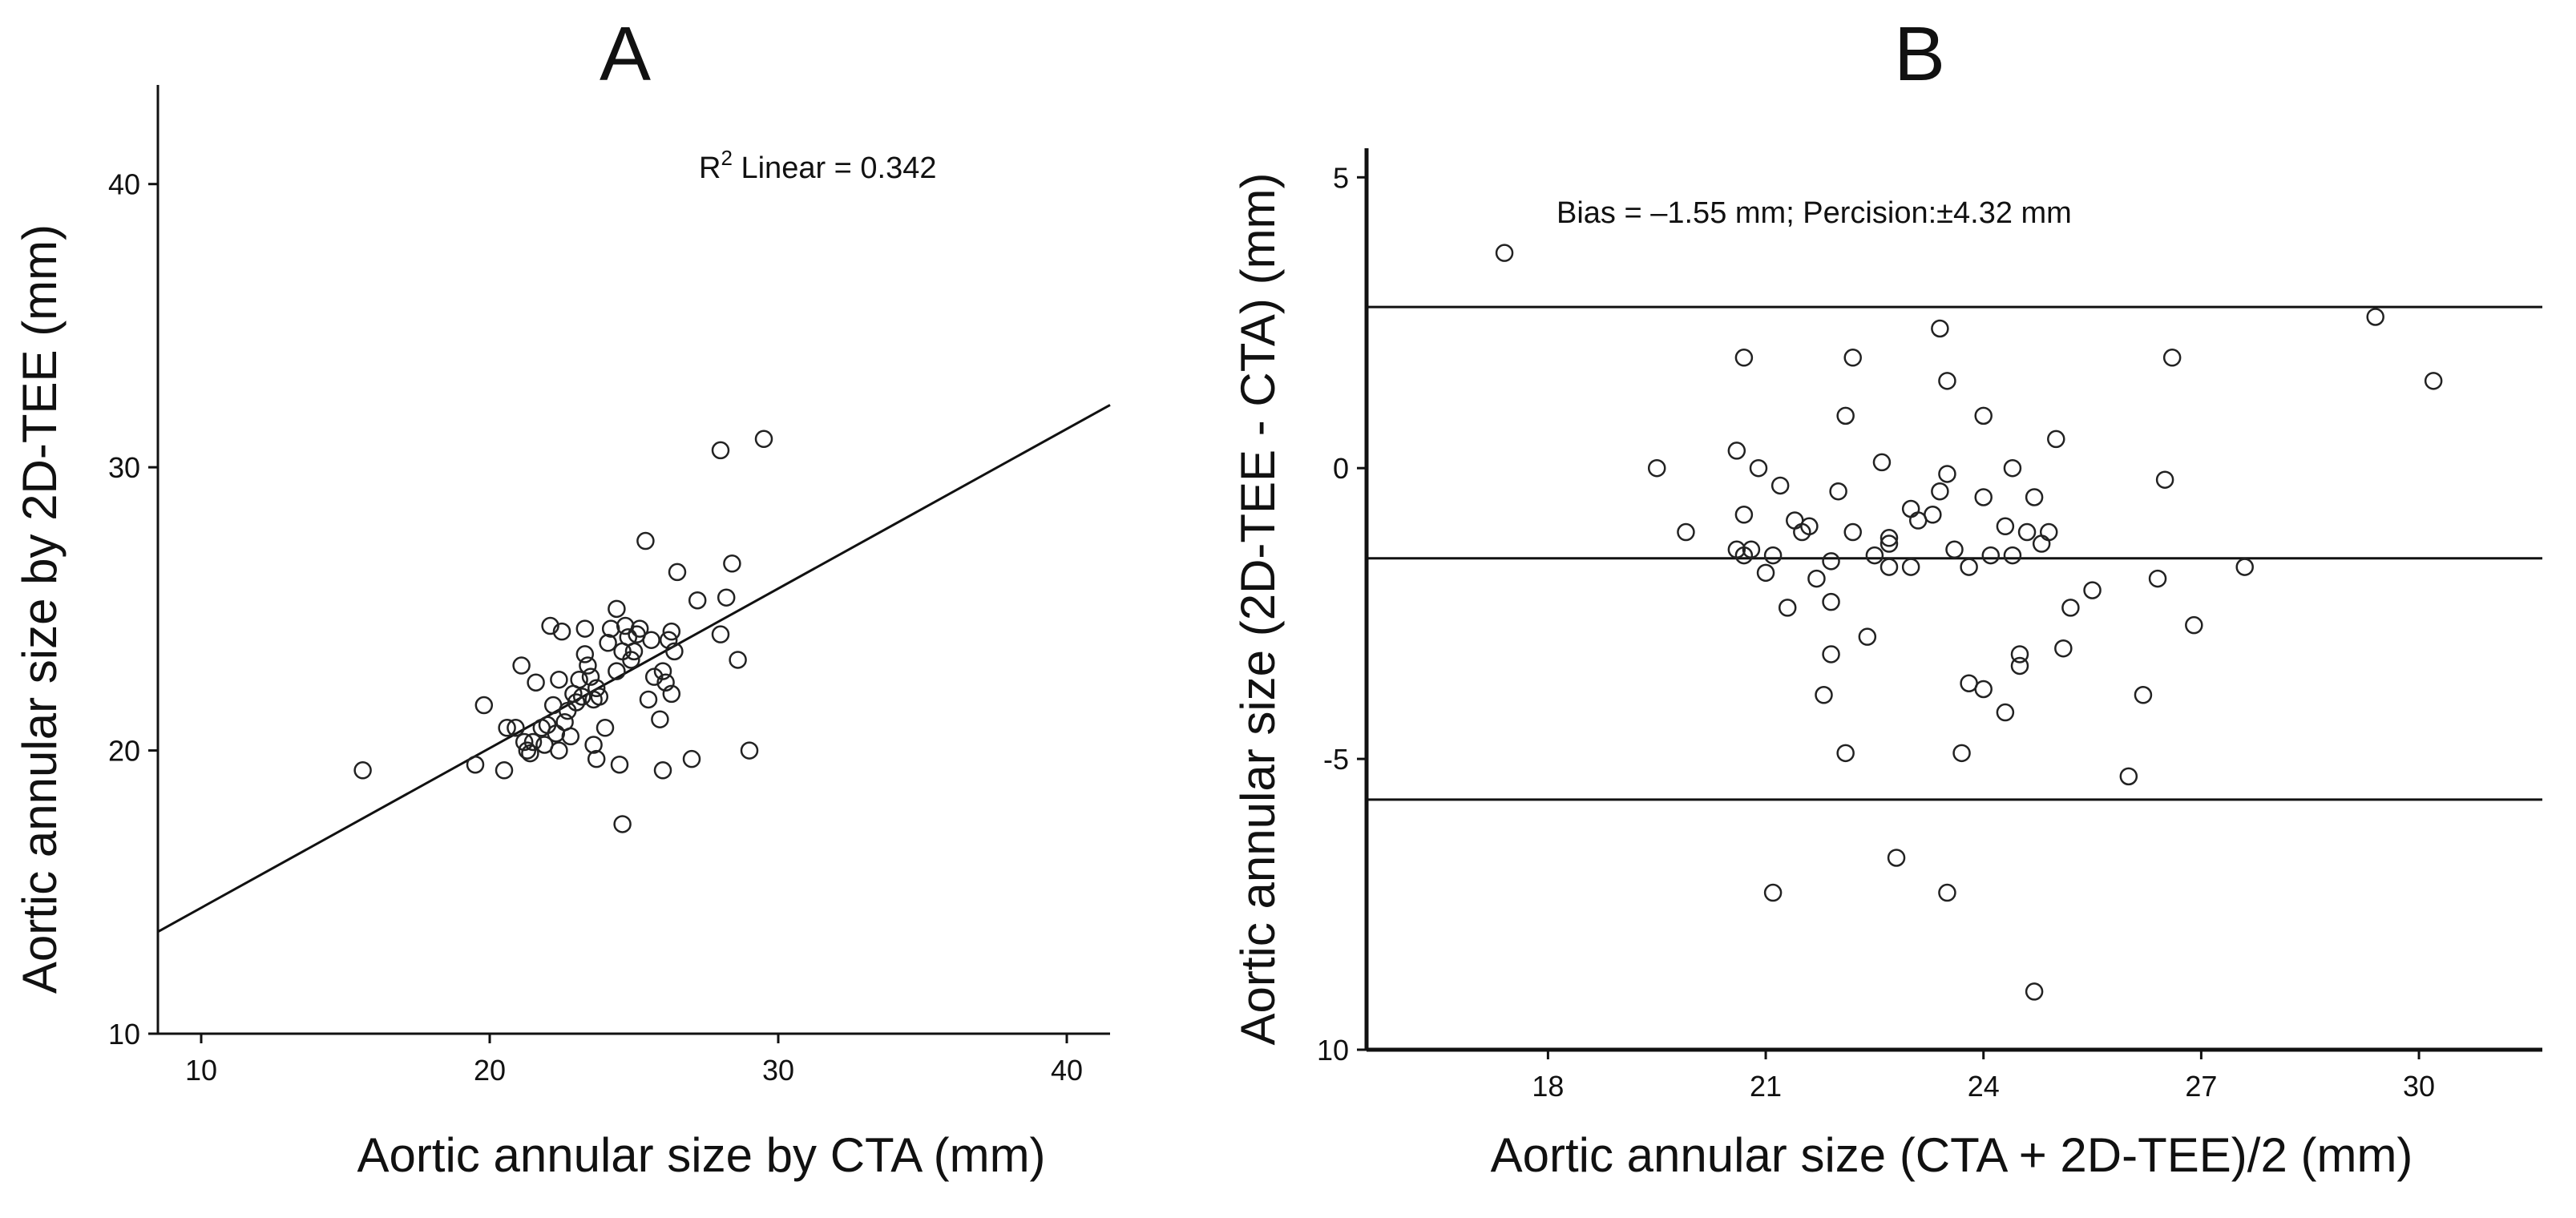  I want to click on panel-b-y-tick-label: 0, so click(1341, 468).